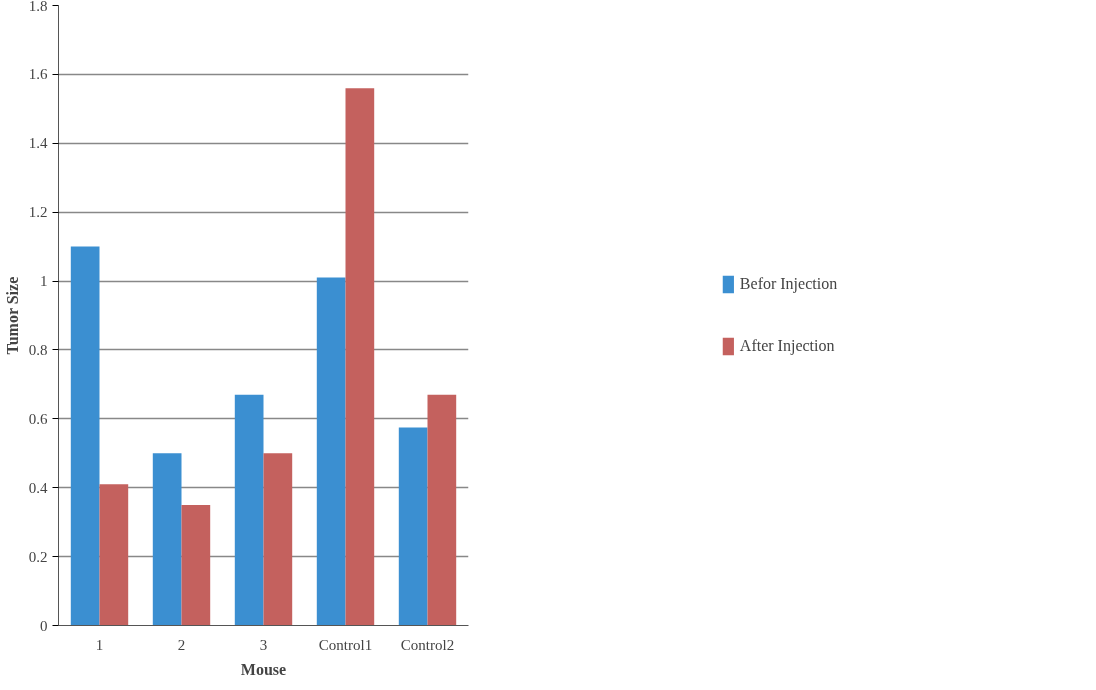 The image size is (1096, 690). I want to click on y-tick-label: 1.2, so click(38, 212).